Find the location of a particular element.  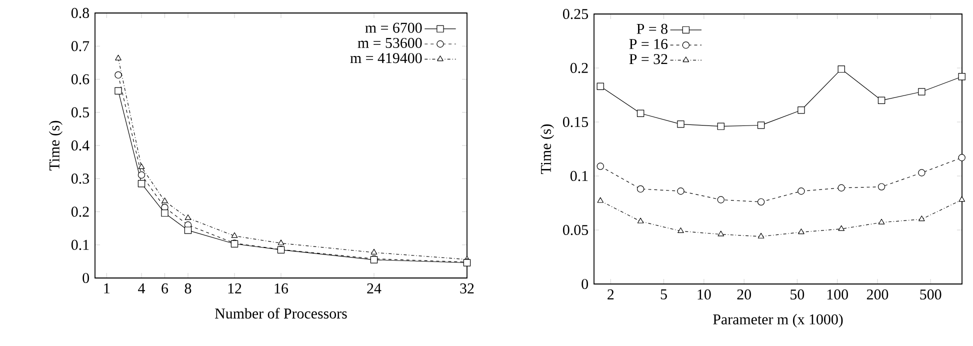

y-tick-label: 0.4 is located at coordinates (80, 145).